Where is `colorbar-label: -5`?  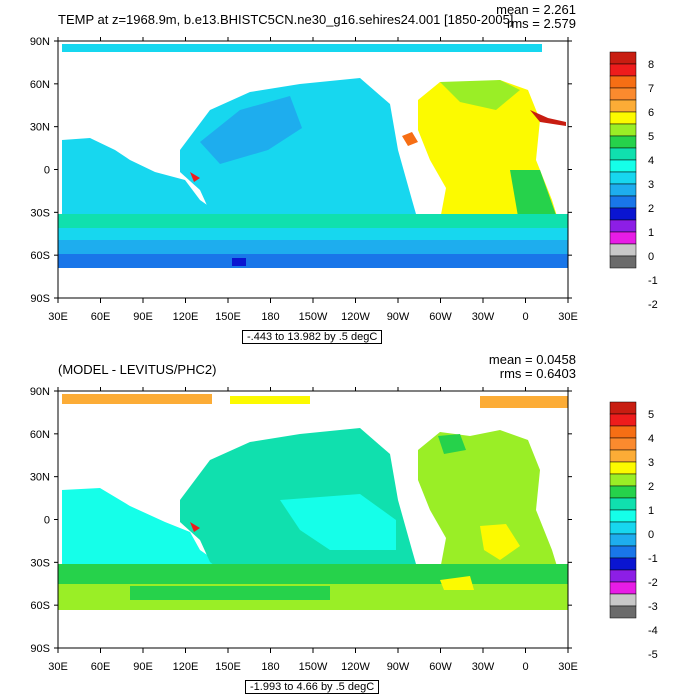
colorbar-label: -5 is located at coordinates (653, 655).